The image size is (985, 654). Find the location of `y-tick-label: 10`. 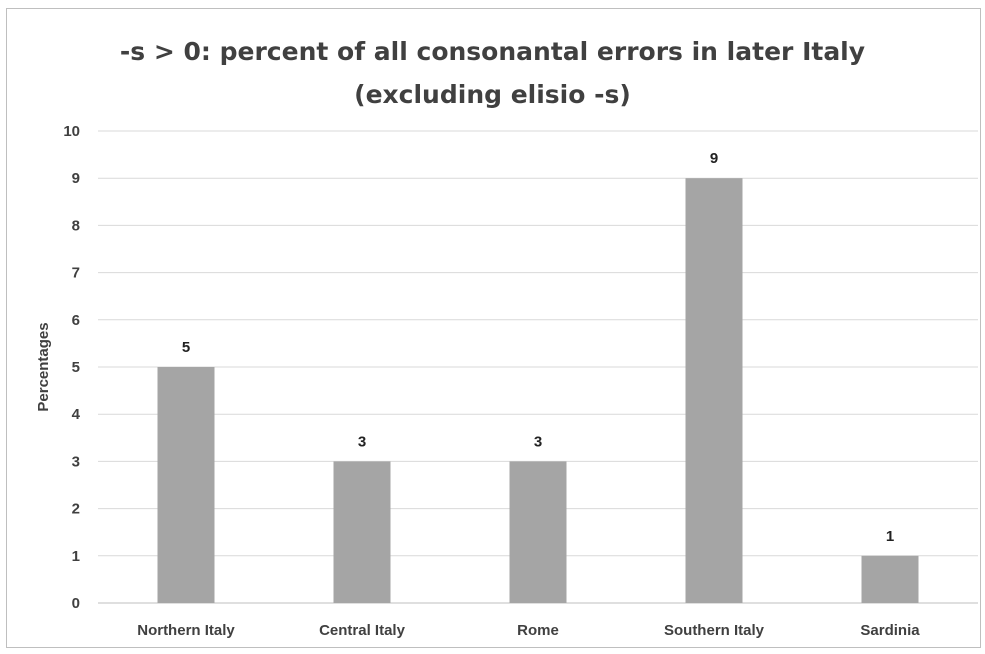

y-tick-label: 10 is located at coordinates (71, 131).